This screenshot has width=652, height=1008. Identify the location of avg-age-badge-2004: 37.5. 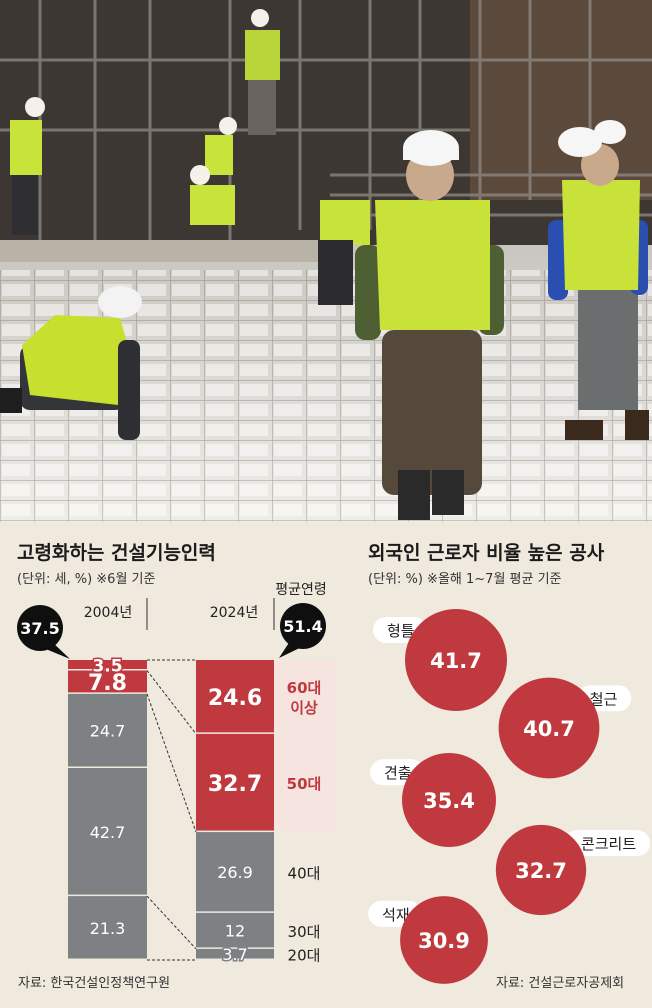
(43, 632).